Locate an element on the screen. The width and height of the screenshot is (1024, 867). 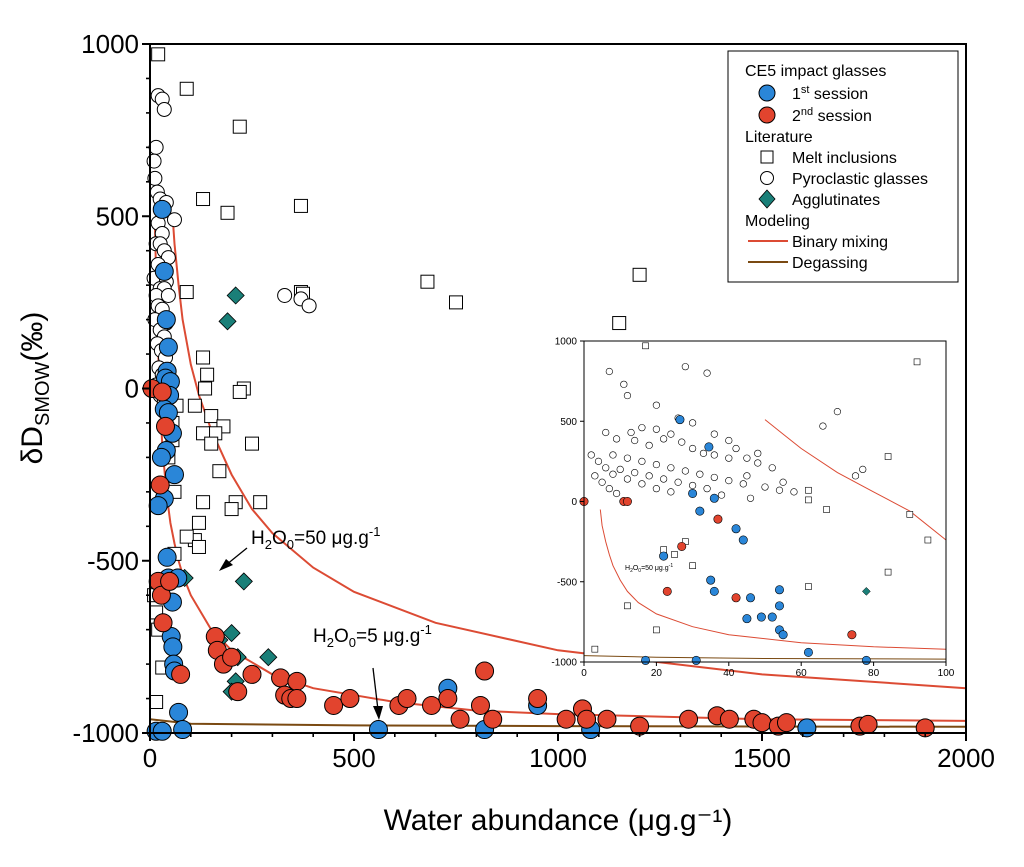
2nd-session-point-31 is located at coordinates (566, 719).